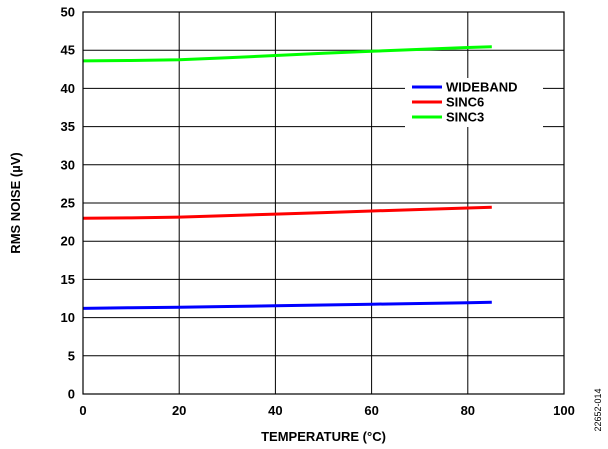 The height and width of the screenshot is (449, 608). Describe the element at coordinates (564, 410) in the screenshot. I see `x-tick-label: 100` at that location.